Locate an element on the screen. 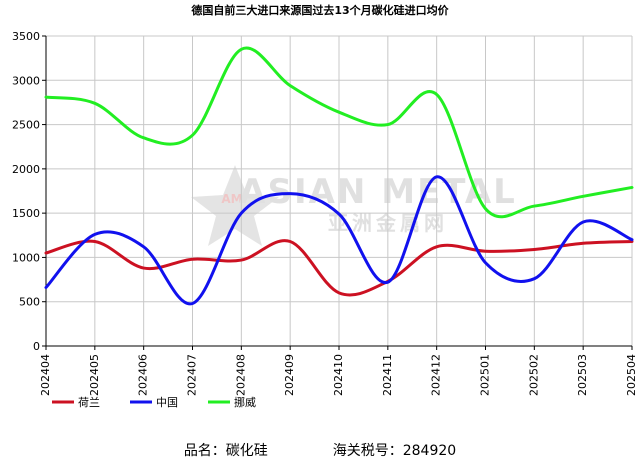 The height and width of the screenshot is (468, 640). x-tick-label: 202410 is located at coordinates (338, 375).